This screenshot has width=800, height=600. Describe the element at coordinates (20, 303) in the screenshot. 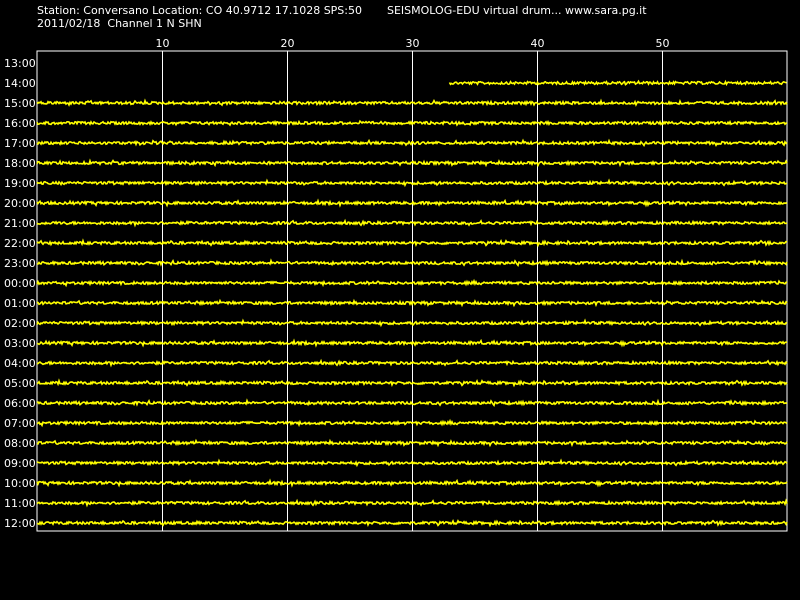

I see `hour-label: 01:00` at that location.